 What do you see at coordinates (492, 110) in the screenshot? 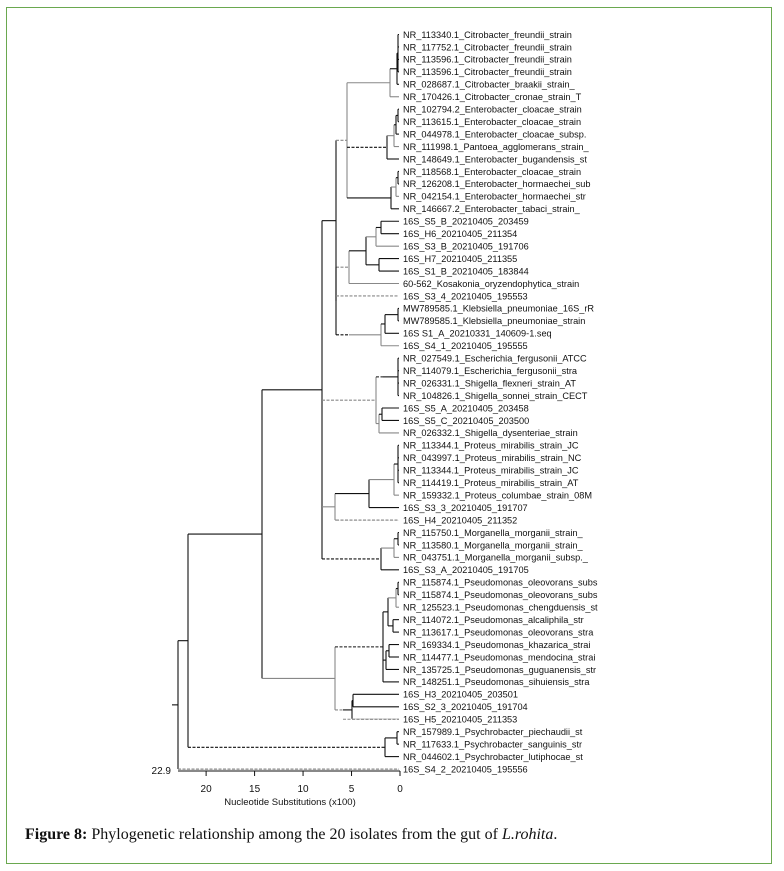
I see `leaf-label: NR_102794.2_Enterobacter_cloacae_strain` at bounding box center [492, 110].